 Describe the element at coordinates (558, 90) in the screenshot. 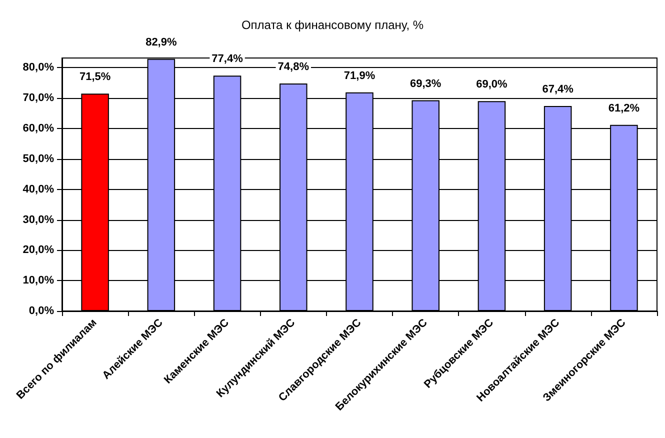

I see `data-label: 67,4%` at that location.